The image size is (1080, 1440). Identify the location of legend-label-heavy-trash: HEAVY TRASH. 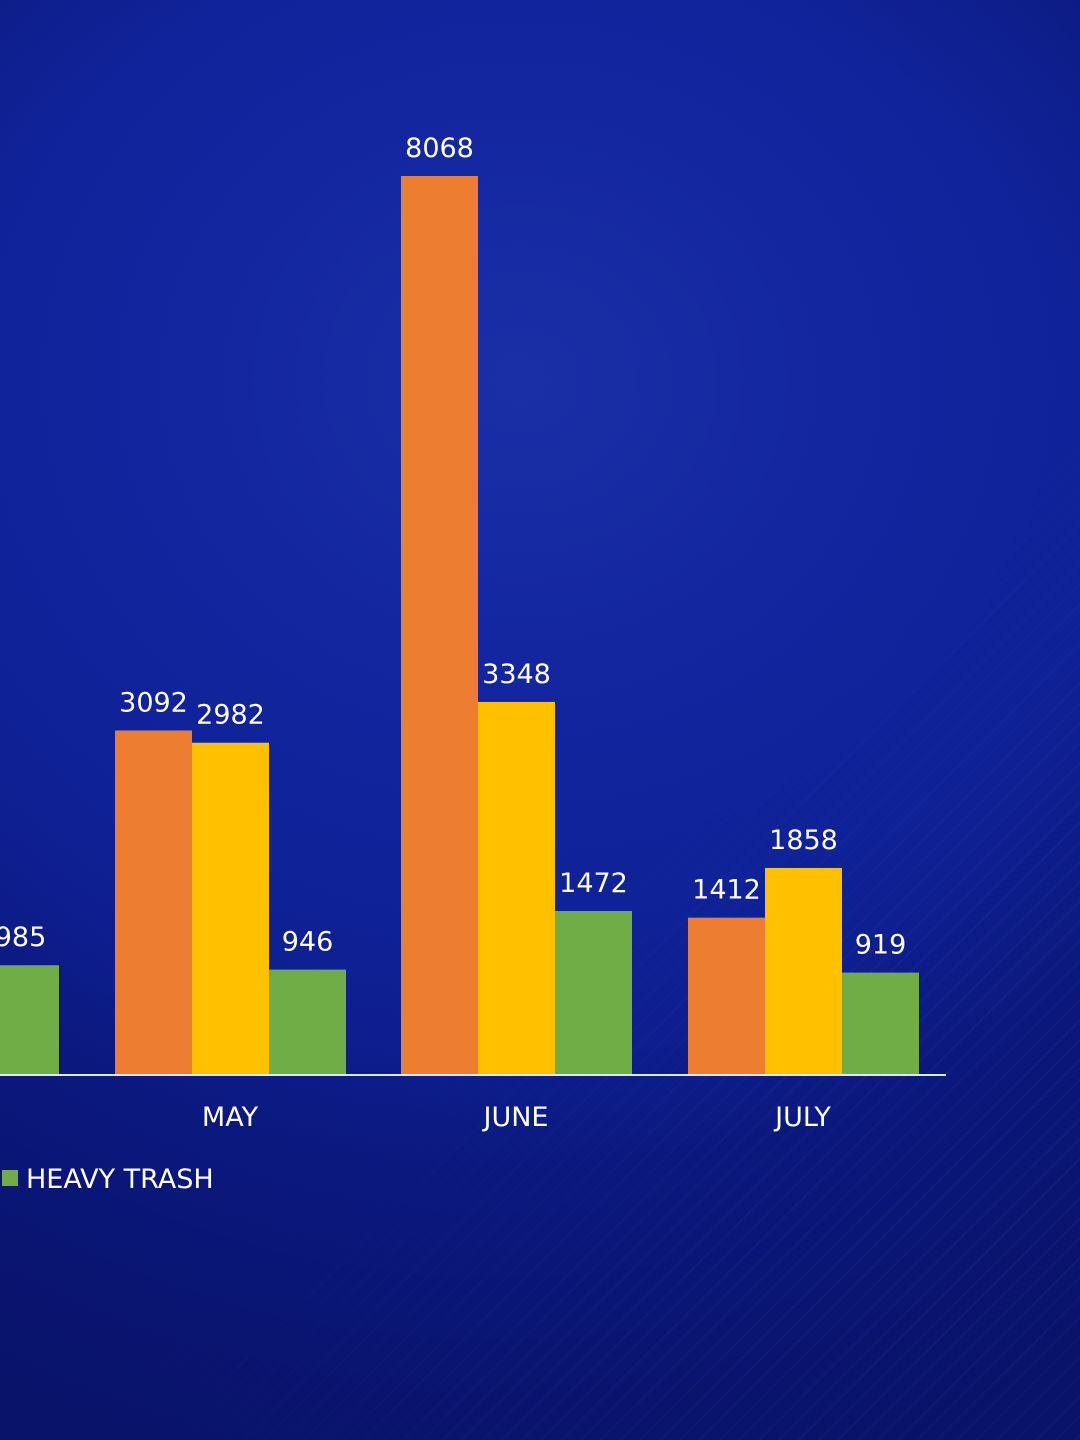
(120, 1179).